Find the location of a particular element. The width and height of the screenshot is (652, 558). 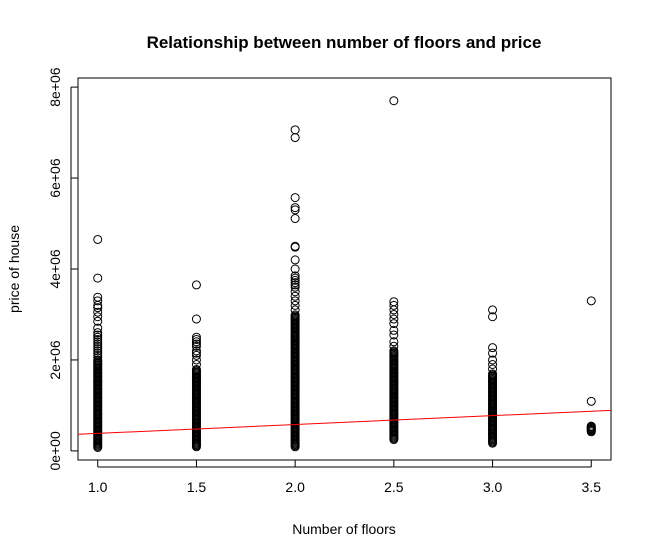

y-tick-label: 8e+06 is located at coordinates (55, 87).